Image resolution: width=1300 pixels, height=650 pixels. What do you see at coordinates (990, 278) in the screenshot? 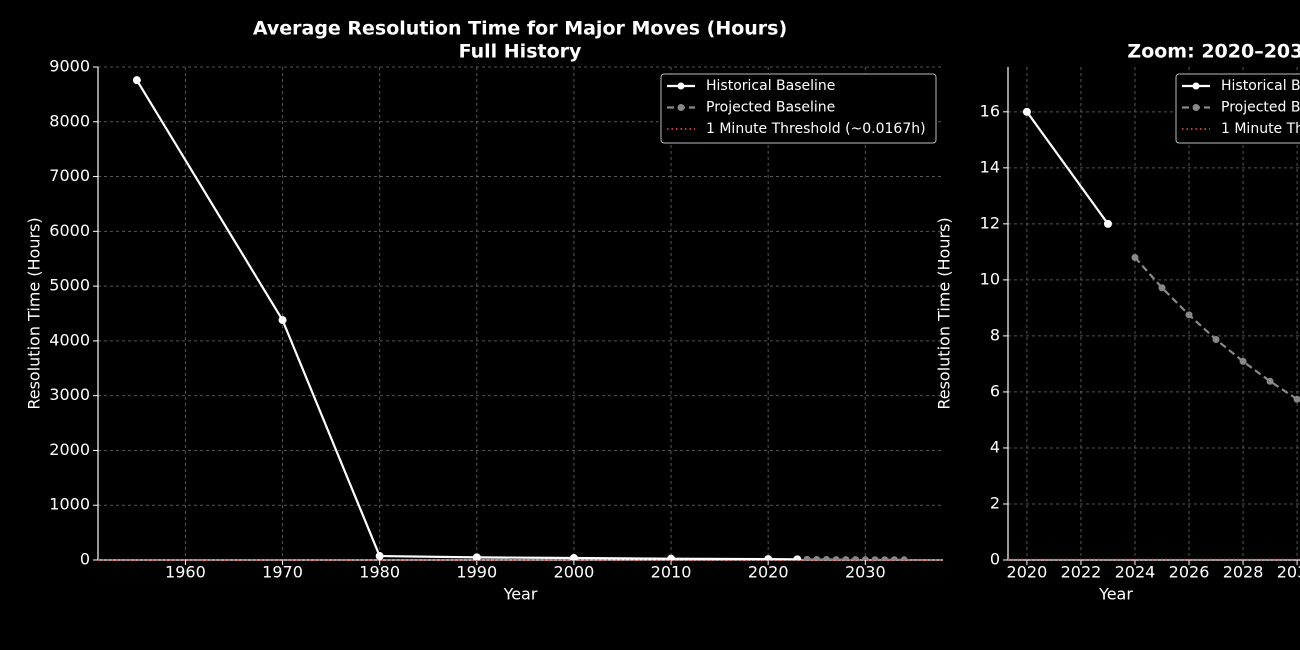
I see `y-tick-label: 10` at bounding box center [990, 278].